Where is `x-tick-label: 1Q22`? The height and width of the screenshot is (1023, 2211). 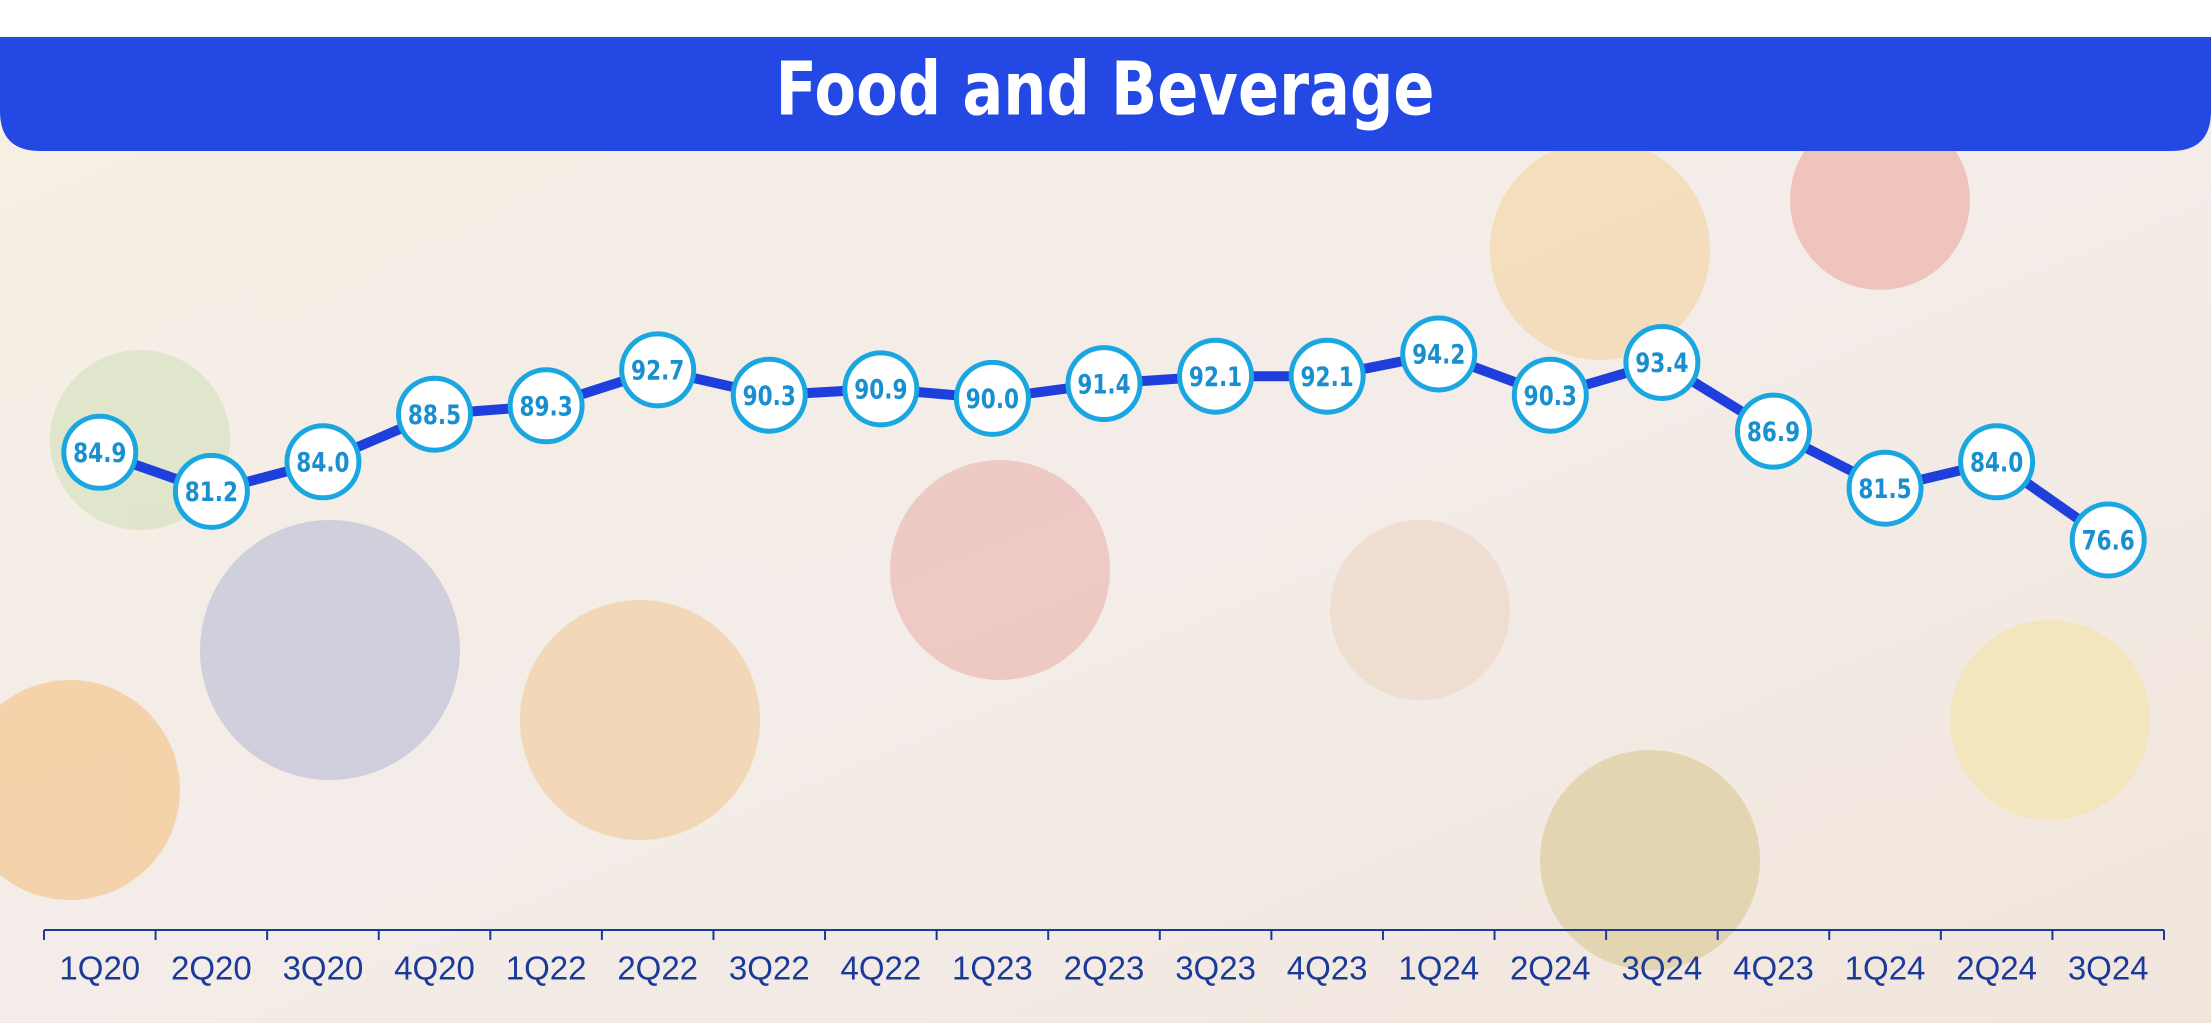 x-tick-label: 1Q22 is located at coordinates (546, 968).